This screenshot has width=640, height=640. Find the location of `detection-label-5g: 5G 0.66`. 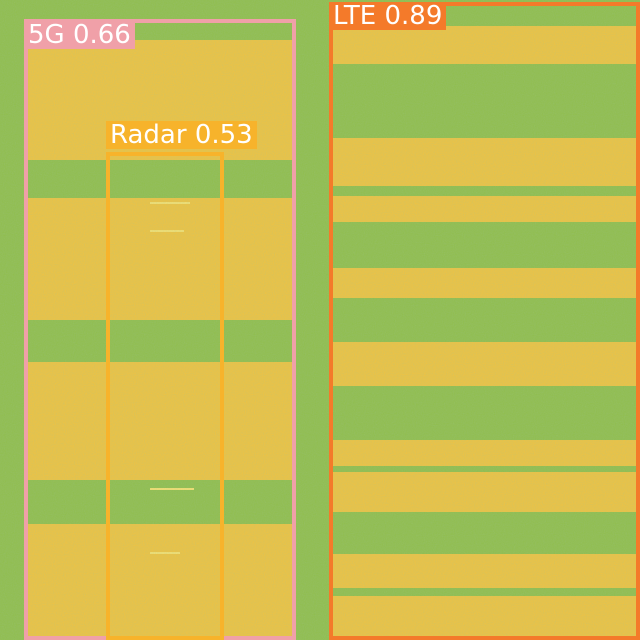

detection-label-5g: 5G 0.66 is located at coordinates (79, 35).